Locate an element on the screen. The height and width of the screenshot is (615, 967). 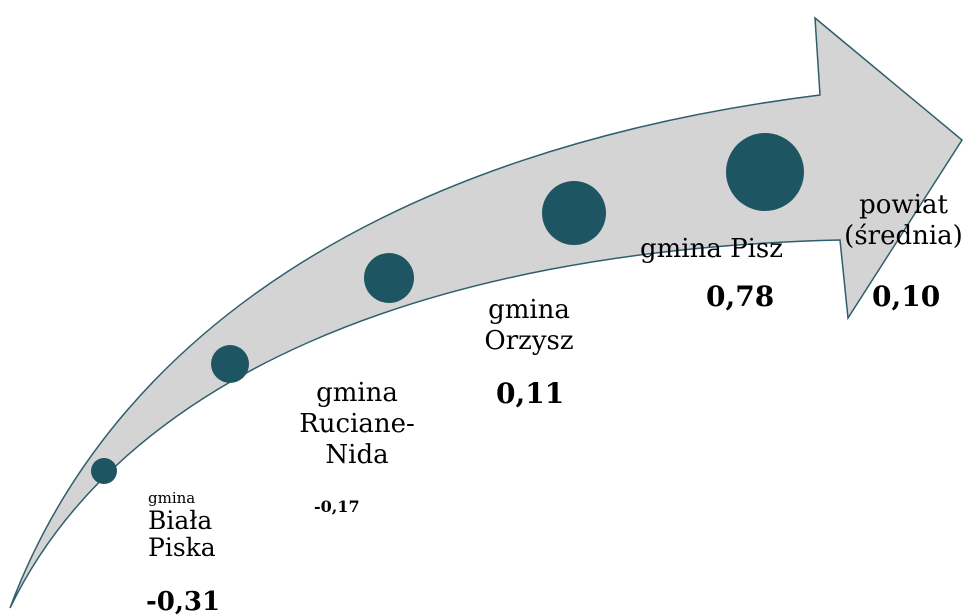
label-line: Biała is located at coordinates (180, 520).